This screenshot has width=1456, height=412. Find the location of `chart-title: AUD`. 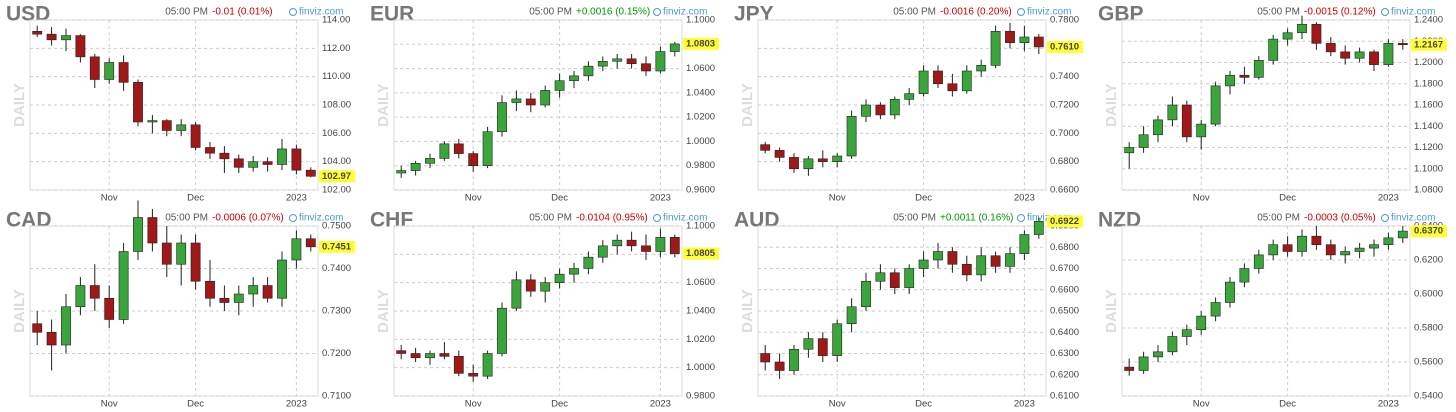

chart-title: AUD is located at coordinates (757, 220).